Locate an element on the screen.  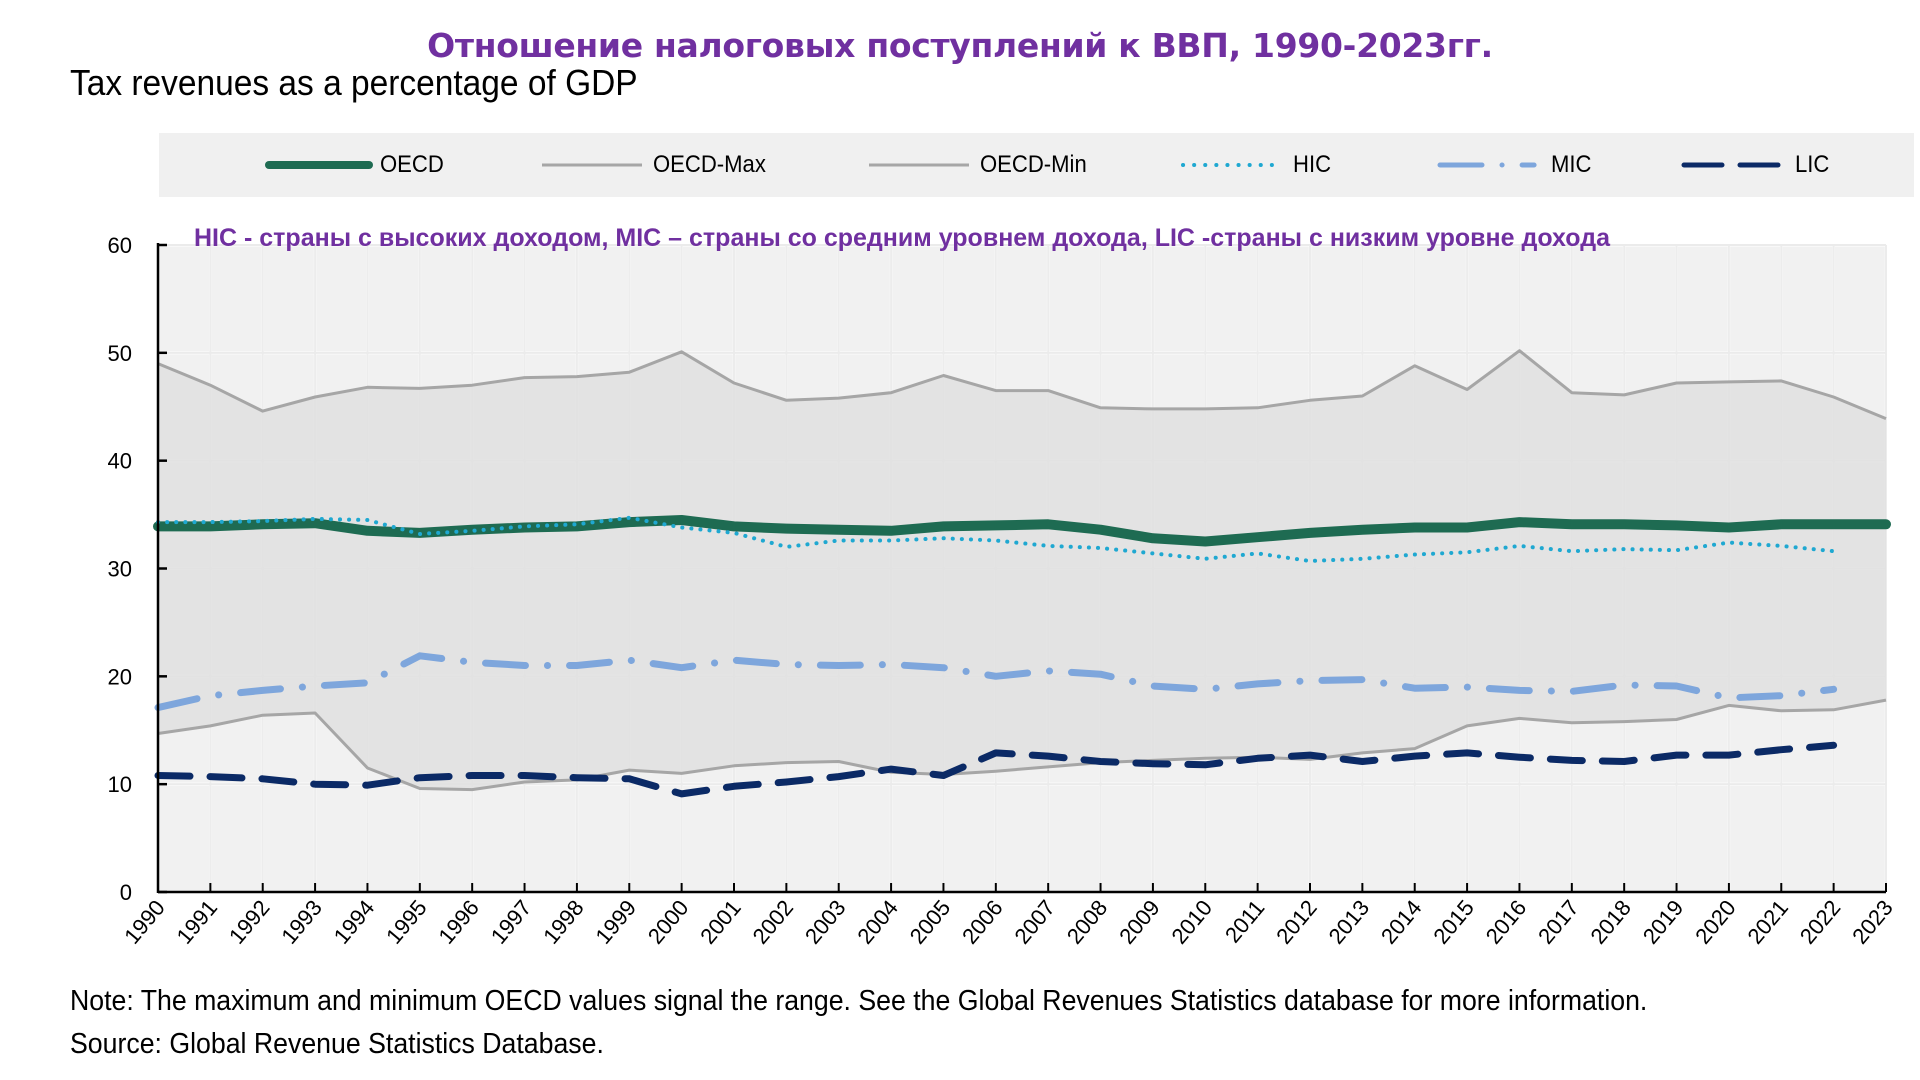
x-tick-label: 2014 is located at coordinates (1401, 922).